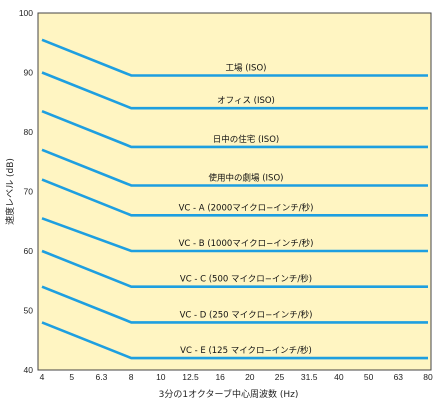 This screenshot has height=402, width=433. Describe the element at coordinates (26, 13) in the screenshot. I see `y-tick-label: 100` at that location.